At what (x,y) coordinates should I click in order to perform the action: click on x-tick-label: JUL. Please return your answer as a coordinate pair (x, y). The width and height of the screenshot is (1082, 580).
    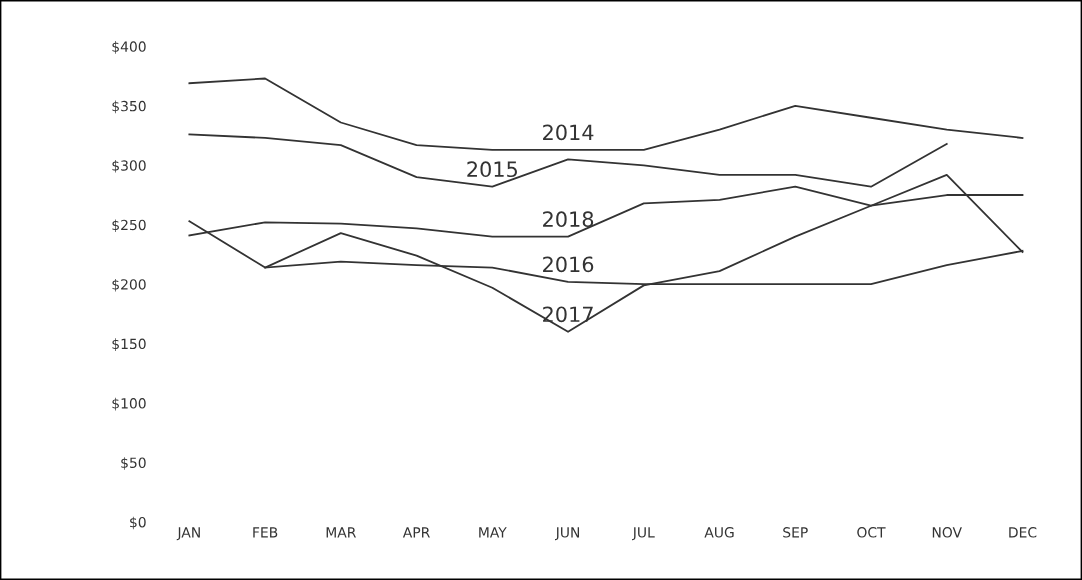
    Looking at the image, I should click on (643, 534).